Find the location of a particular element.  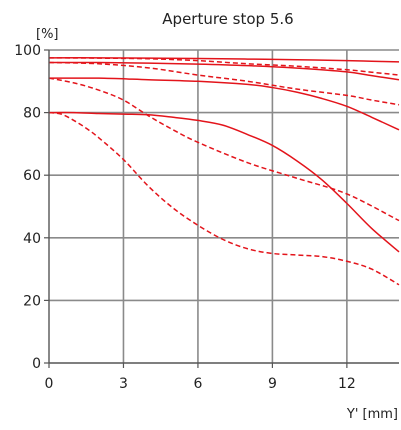

y-tick-label: 40 is located at coordinates (32, 239).